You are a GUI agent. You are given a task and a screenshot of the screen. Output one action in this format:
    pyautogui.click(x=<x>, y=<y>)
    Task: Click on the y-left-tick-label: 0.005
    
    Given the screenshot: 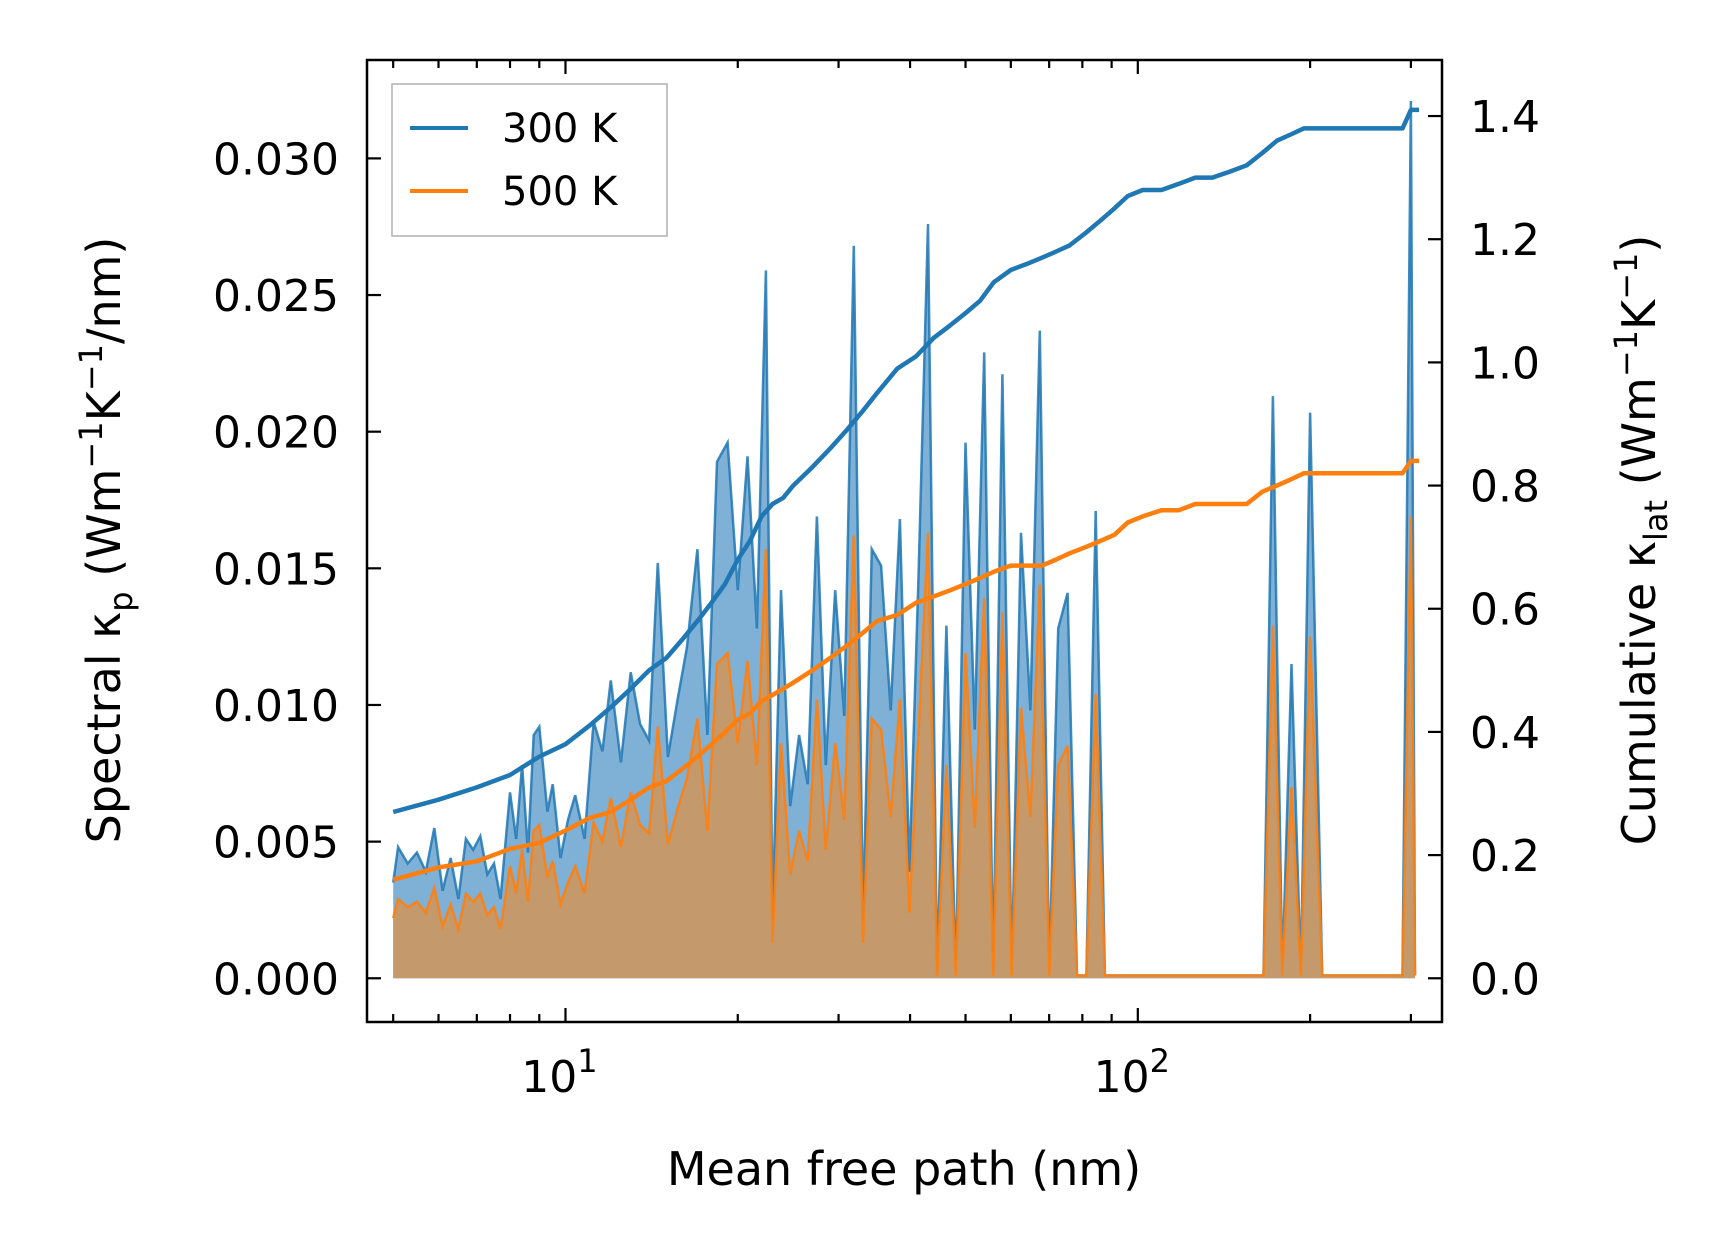 What is the action you would take?
    pyautogui.click(x=276, y=843)
    